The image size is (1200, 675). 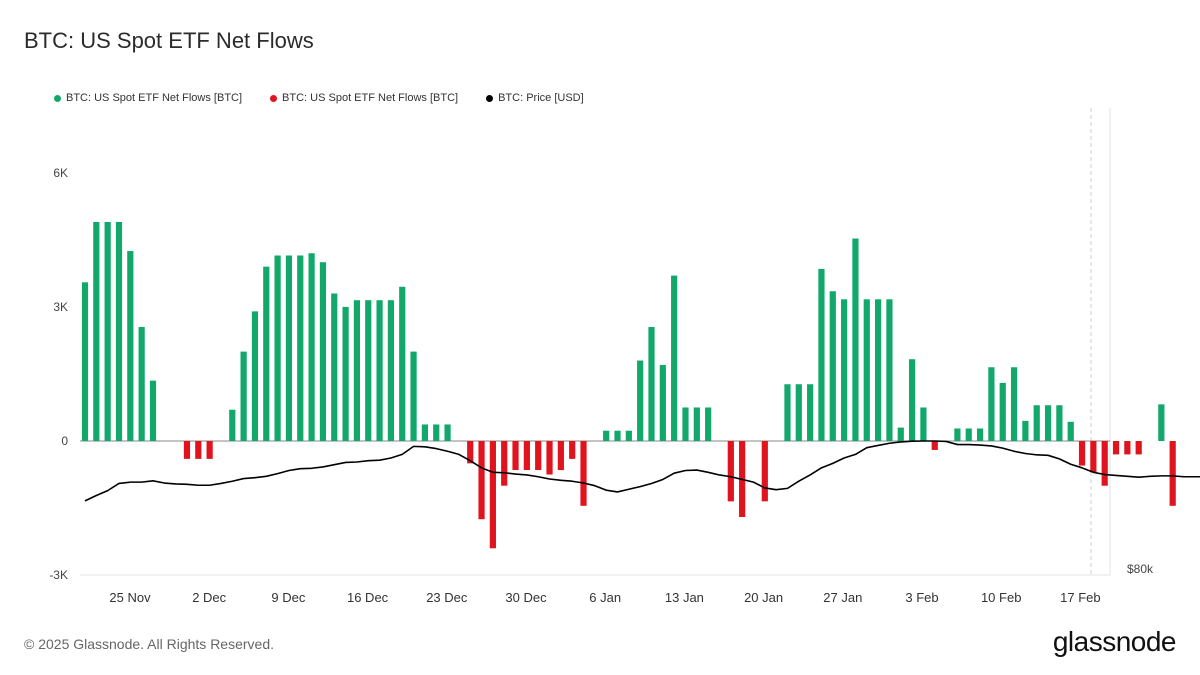 I want to click on x-tick-label: 13 Jan, so click(x=684, y=597).